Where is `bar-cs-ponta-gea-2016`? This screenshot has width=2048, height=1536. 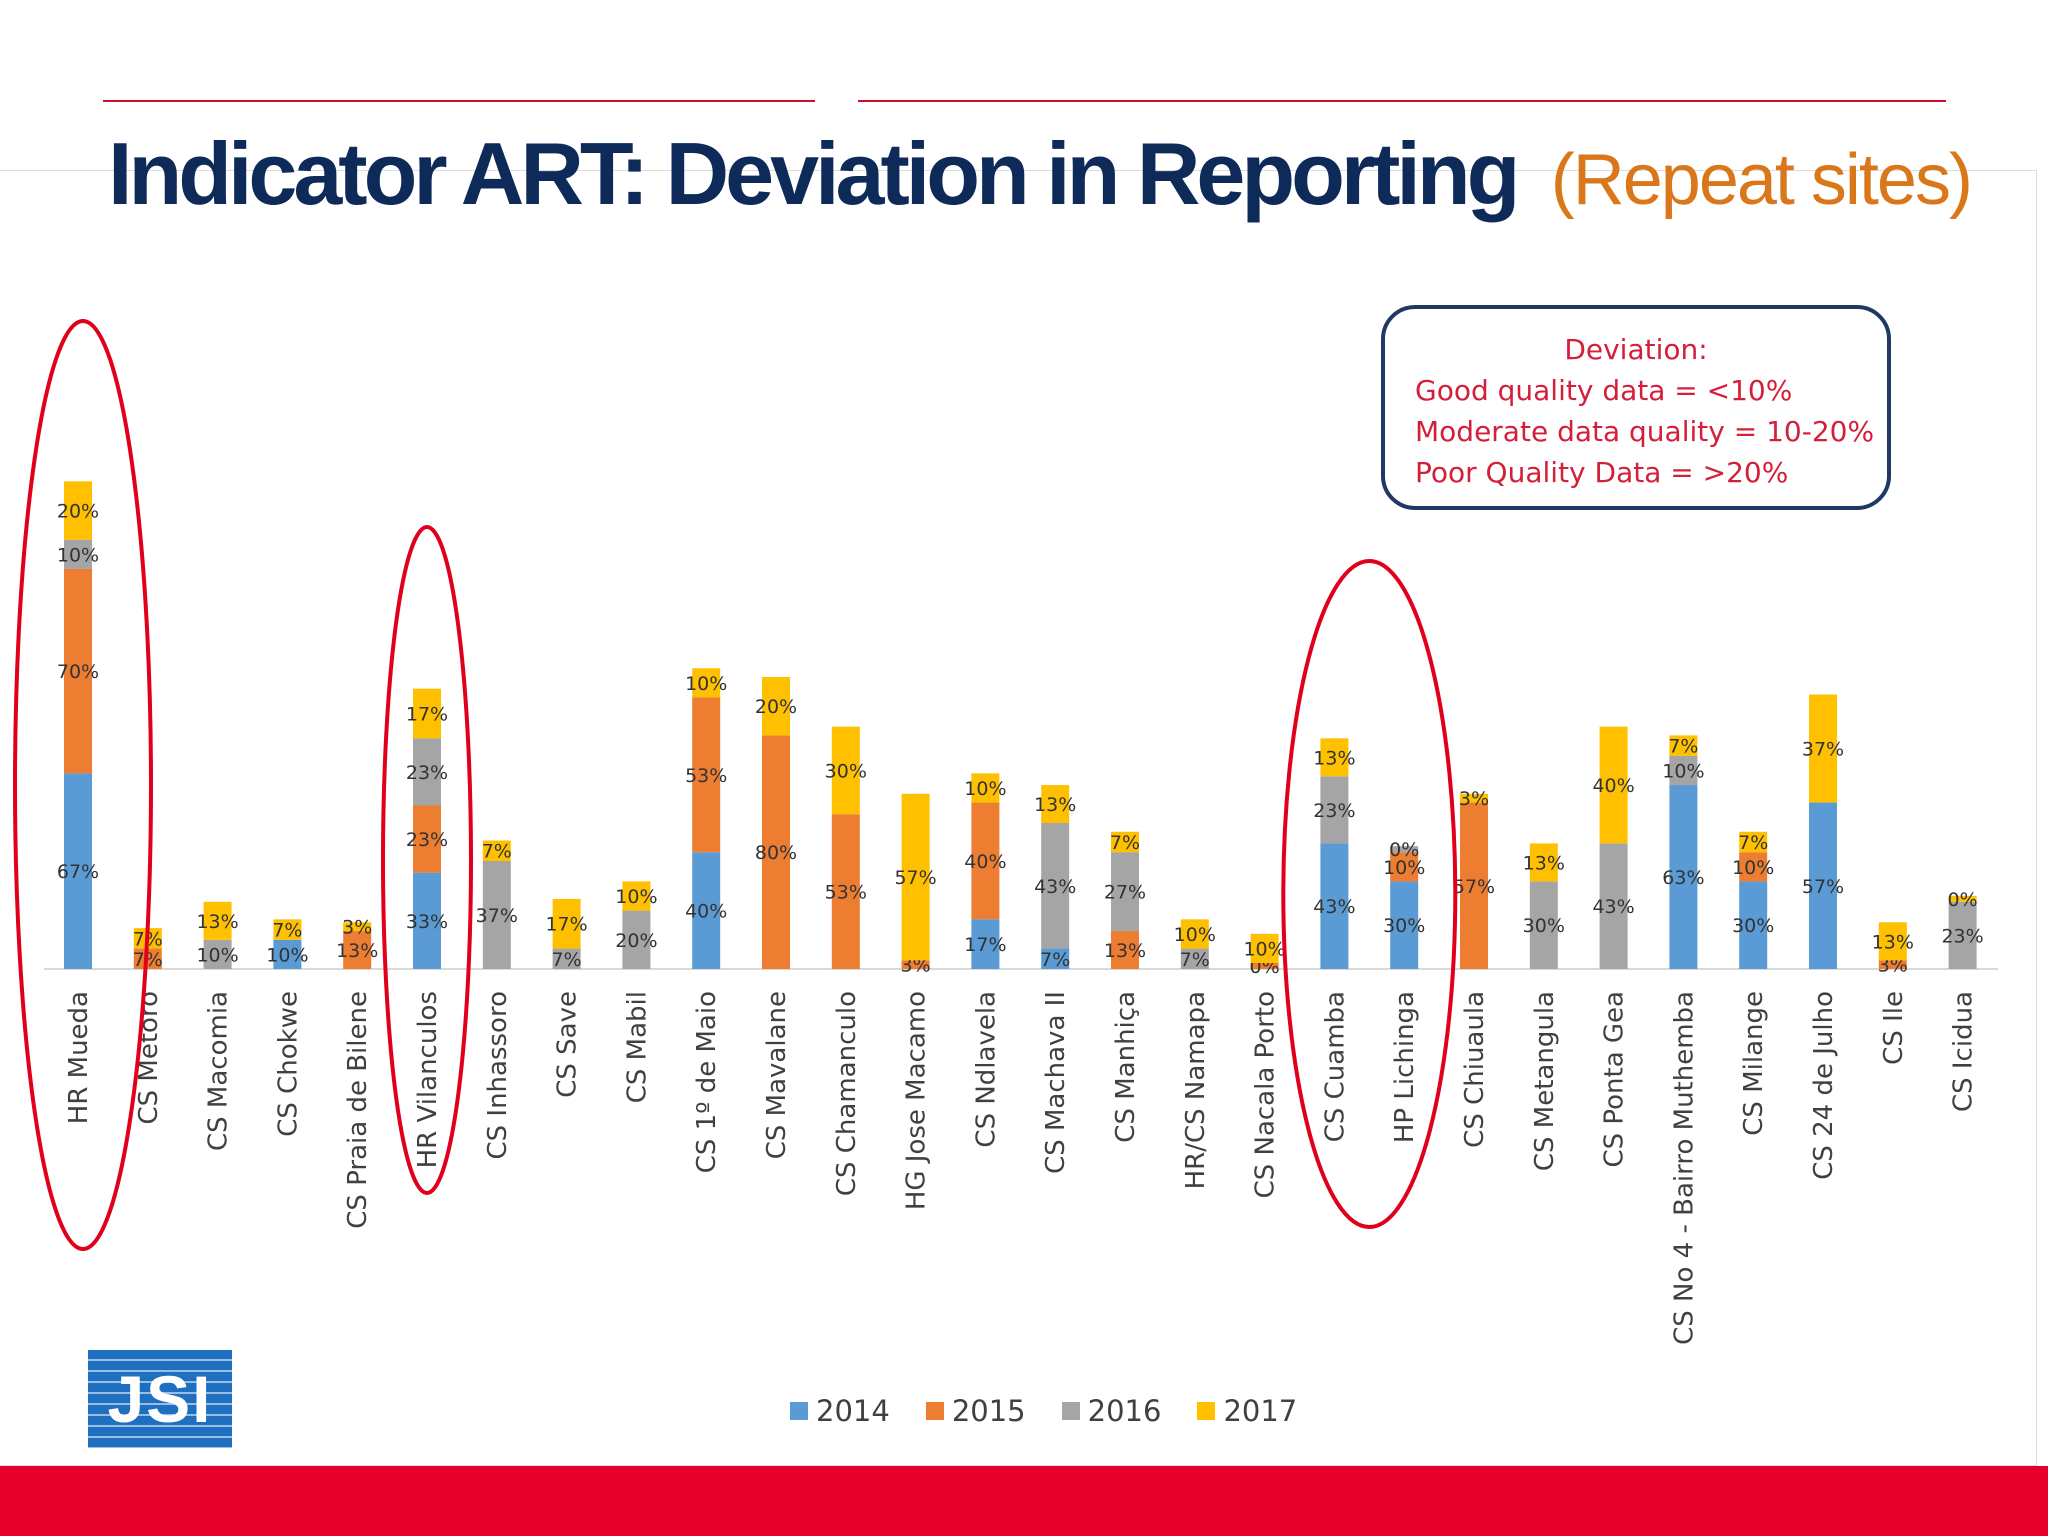 bar-cs-ponta-gea-2016 is located at coordinates (1613, 906).